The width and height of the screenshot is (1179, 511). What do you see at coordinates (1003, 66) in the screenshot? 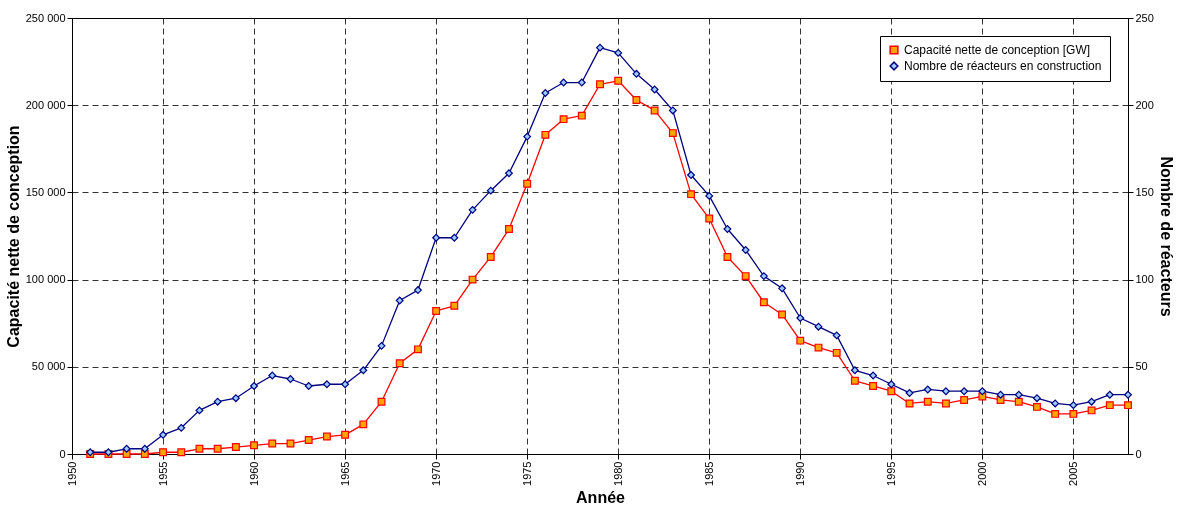
I see `legend-label: Nombre de réacteurs en construction` at bounding box center [1003, 66].